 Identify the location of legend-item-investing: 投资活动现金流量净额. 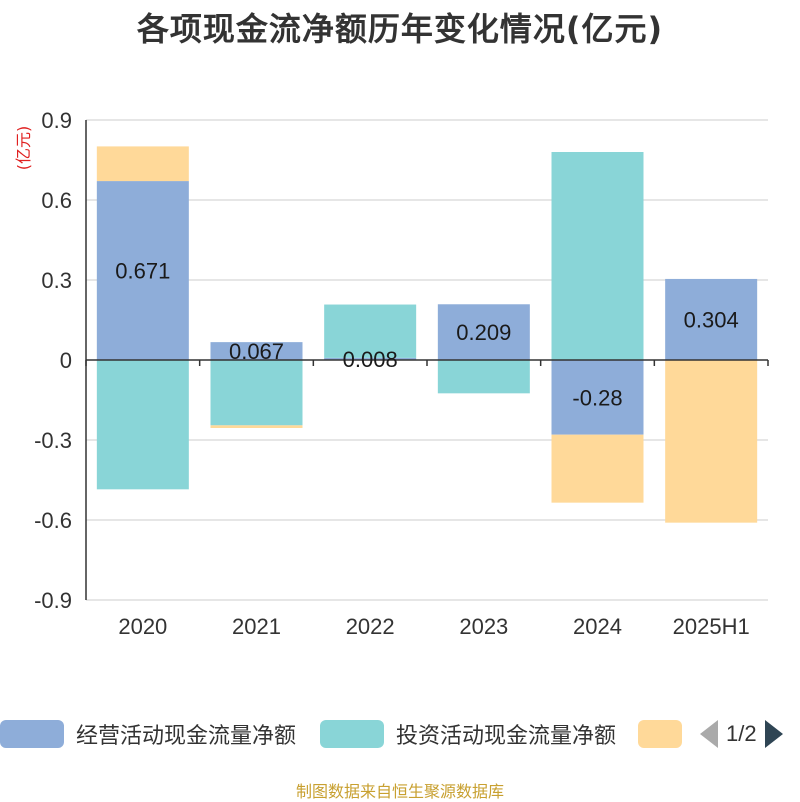
(468, 734).